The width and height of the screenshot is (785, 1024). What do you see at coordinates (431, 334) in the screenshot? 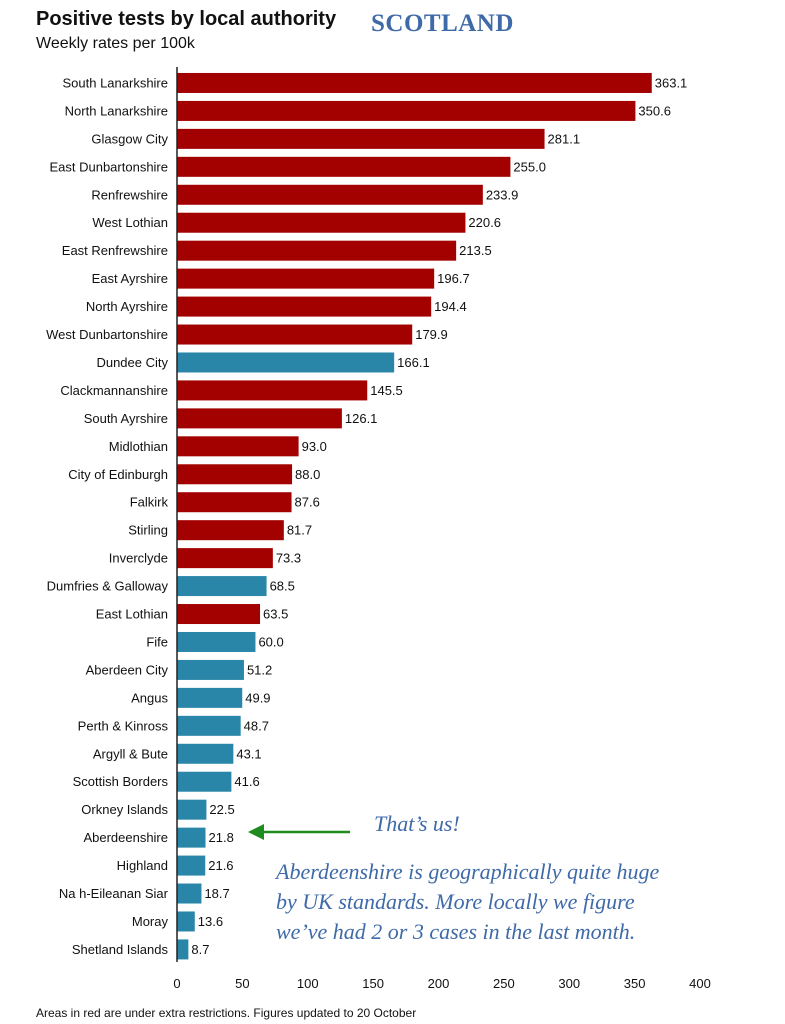
I see `value-label: 179.9` at bounding box center [431, 334].